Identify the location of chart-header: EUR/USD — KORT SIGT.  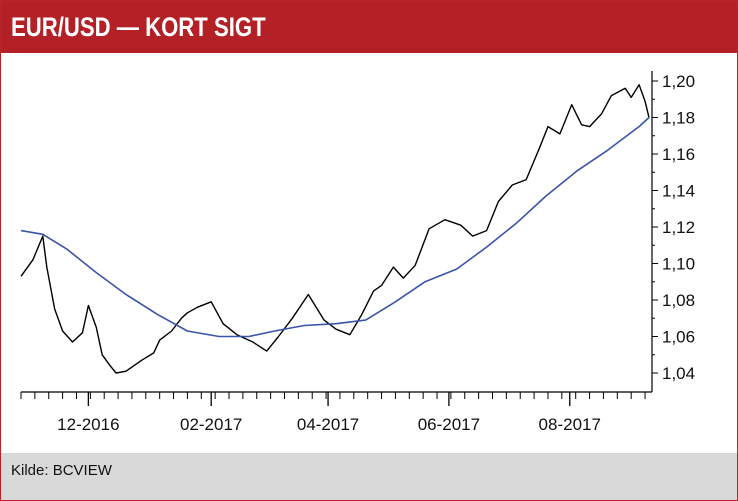
(369, 27).